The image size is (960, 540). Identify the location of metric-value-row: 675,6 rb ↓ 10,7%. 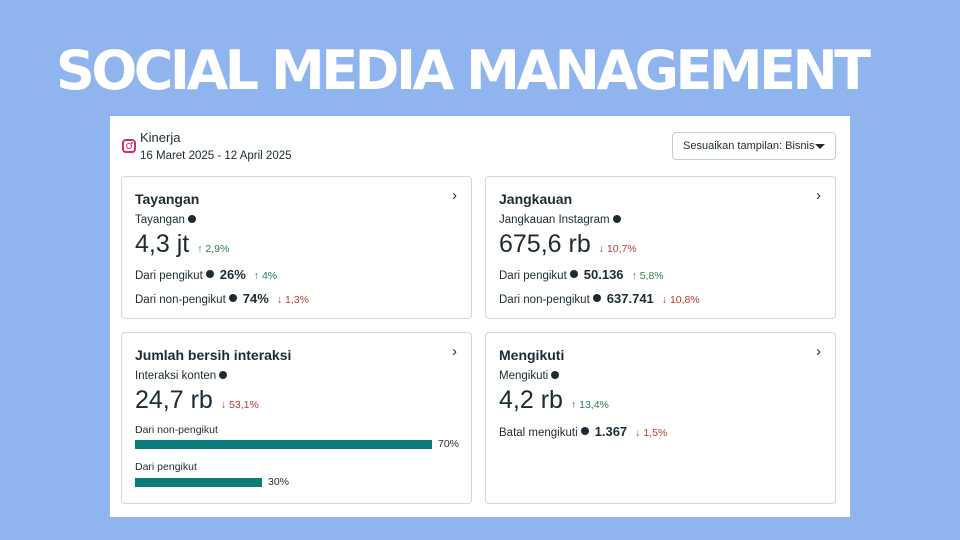
(568, 244).